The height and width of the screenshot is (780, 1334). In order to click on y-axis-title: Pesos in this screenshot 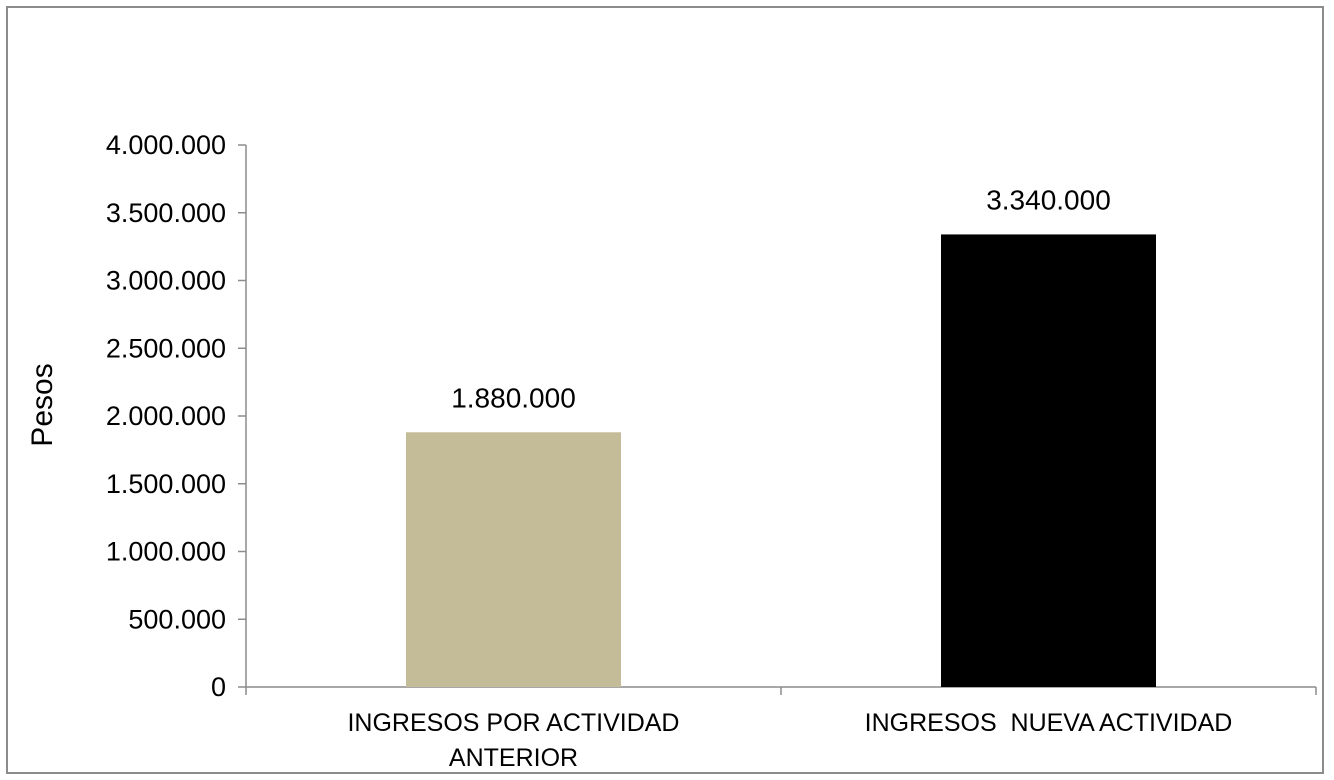, I will do `click(42, 404)`.